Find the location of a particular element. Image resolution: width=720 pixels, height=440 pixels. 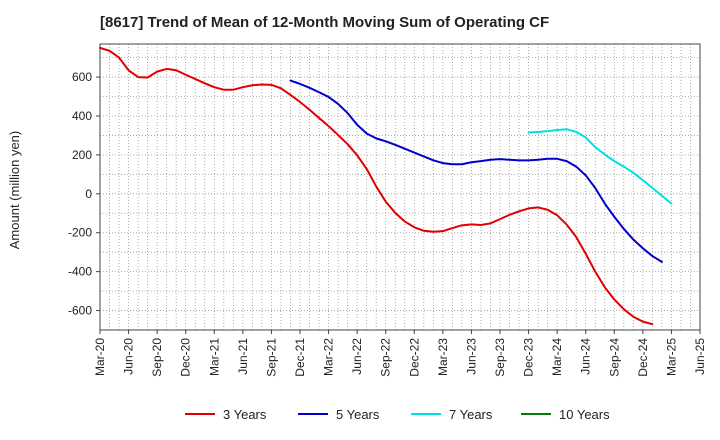

x-tick-label: Sep-24 is located at coordinates (614, 357).